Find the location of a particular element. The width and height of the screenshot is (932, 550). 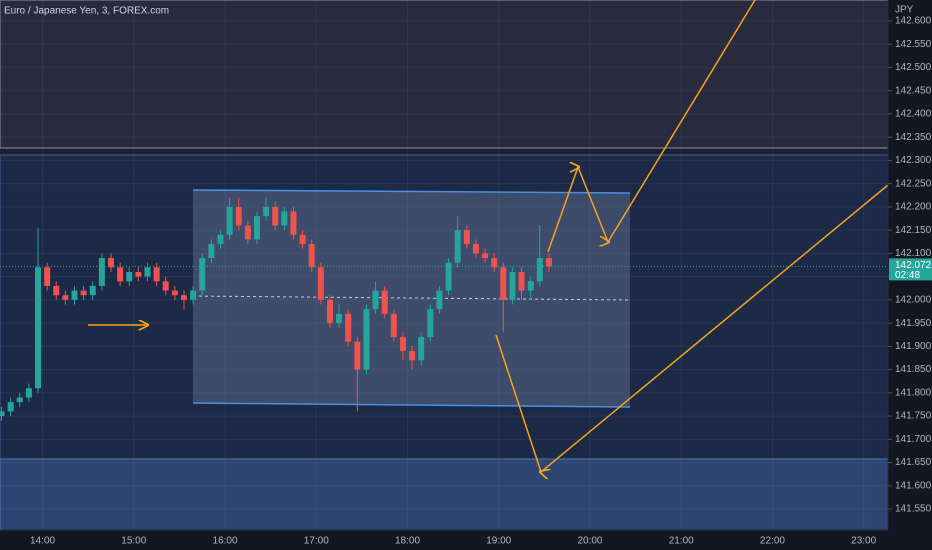

y-tick-label: 141.700 is located at coordinates (913, 439).